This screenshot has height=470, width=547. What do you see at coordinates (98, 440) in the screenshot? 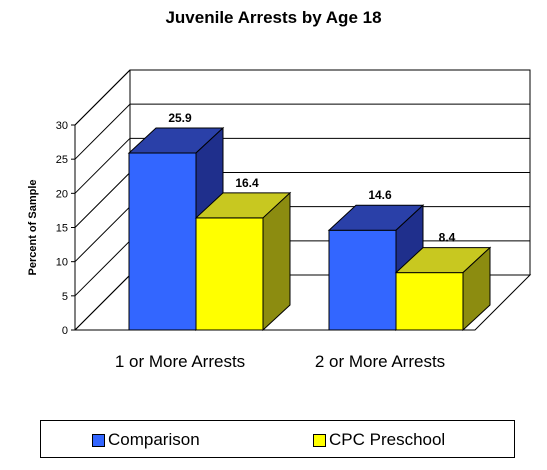
I see `legend-swatch-comparison` at bounding box center [98, 440].